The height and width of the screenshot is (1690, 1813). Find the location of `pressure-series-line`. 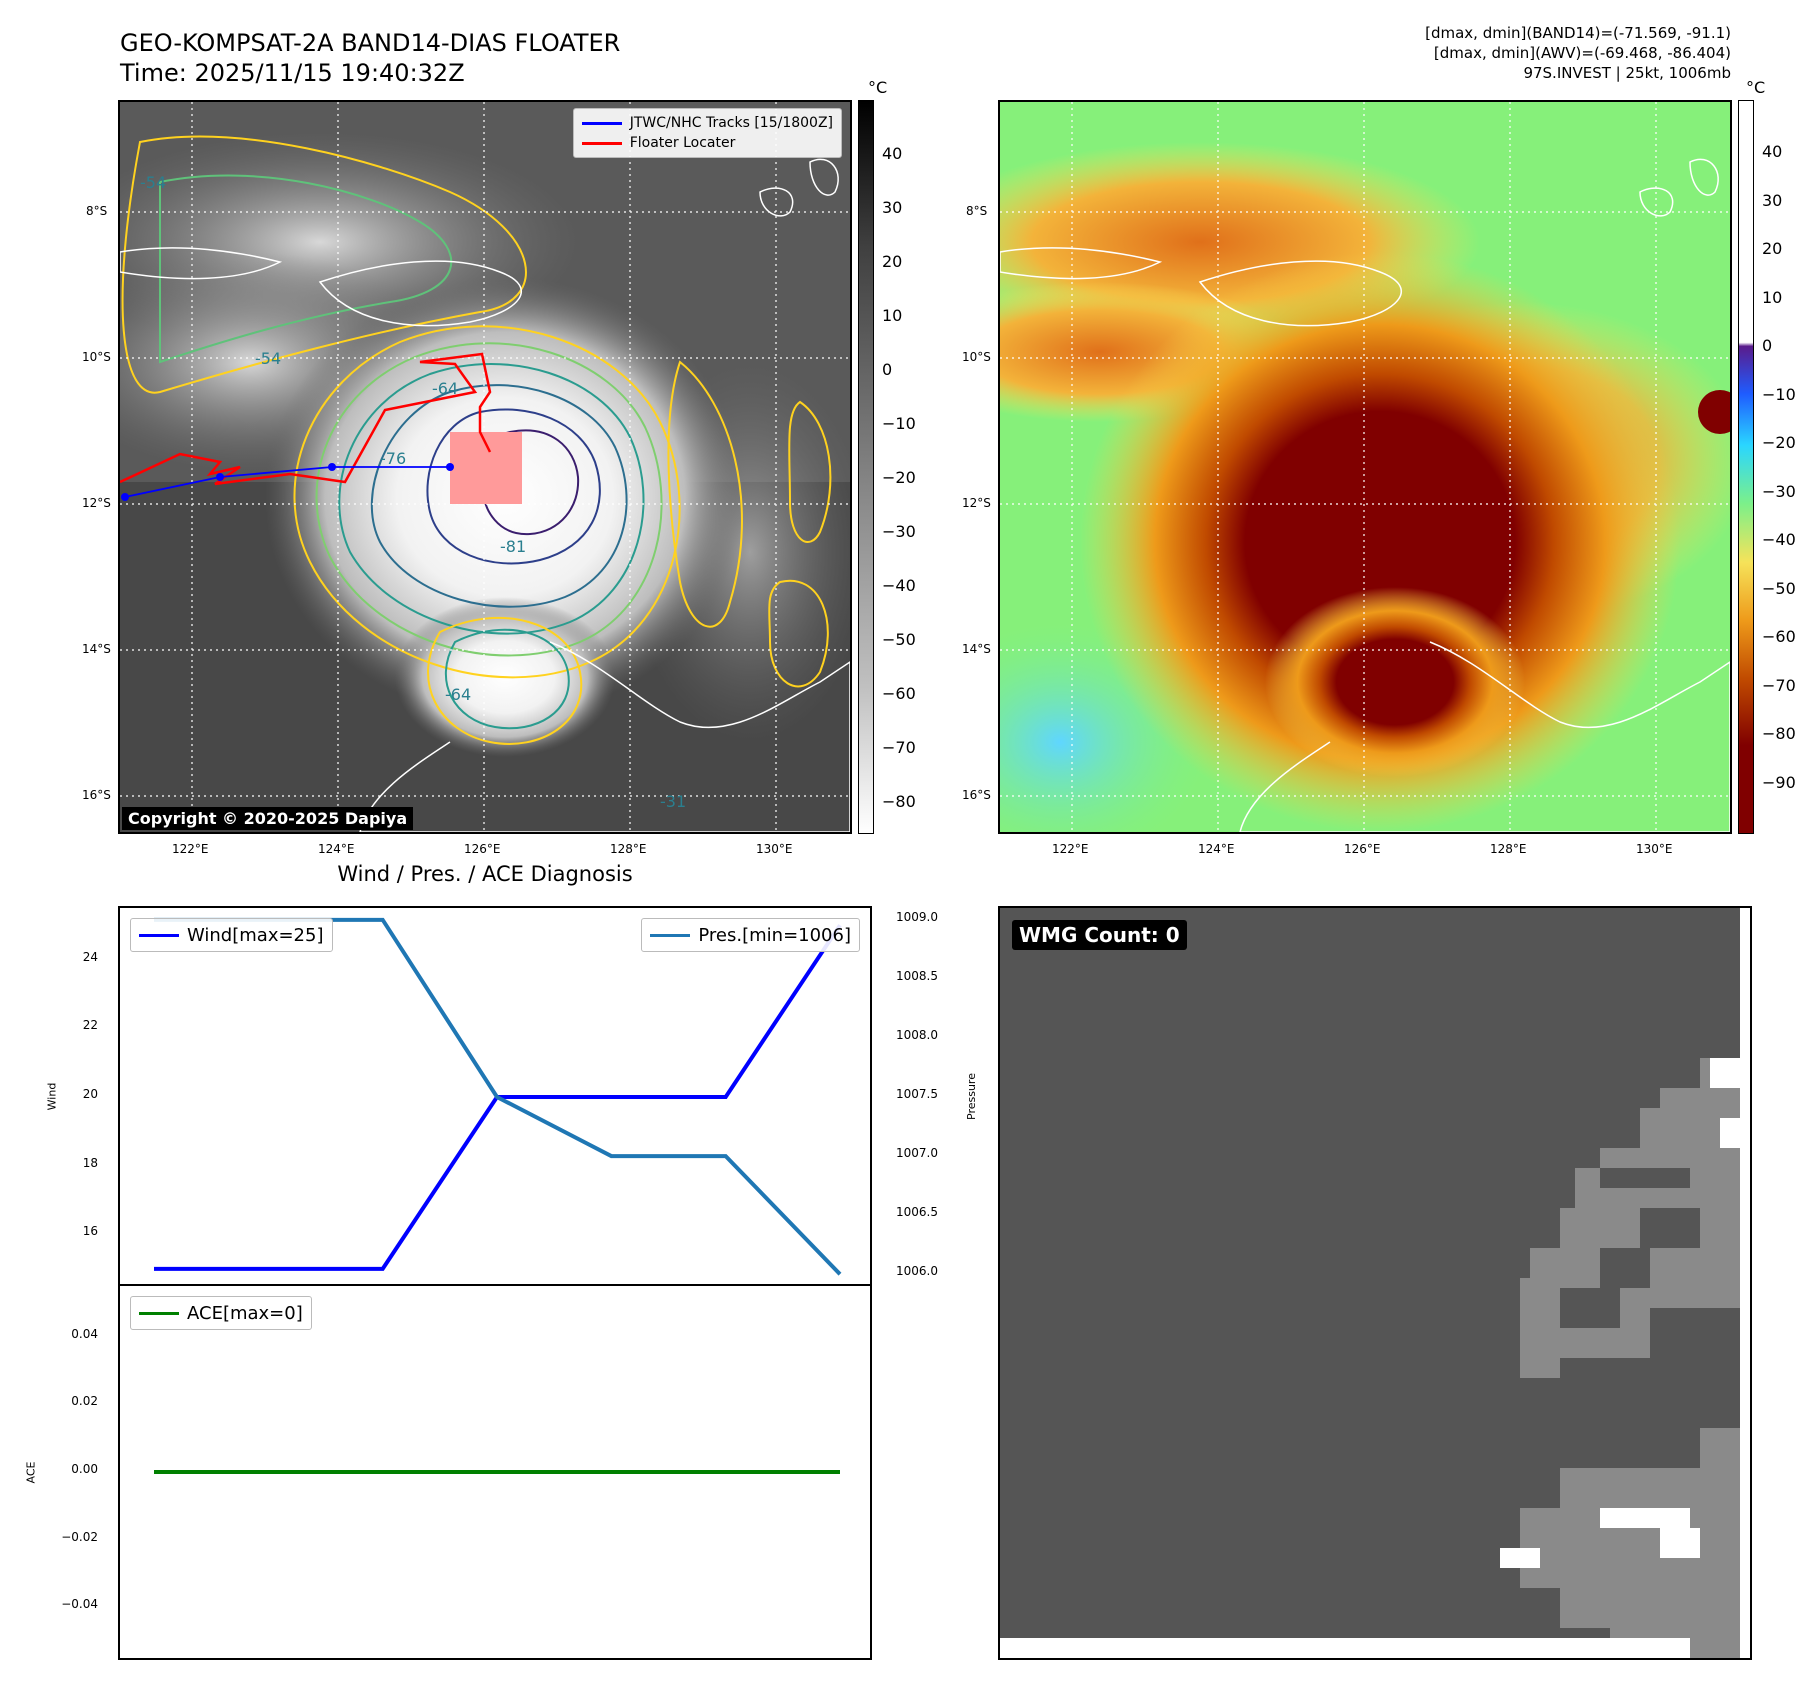

pressure-series-line is located at coordinates (498, 1096).